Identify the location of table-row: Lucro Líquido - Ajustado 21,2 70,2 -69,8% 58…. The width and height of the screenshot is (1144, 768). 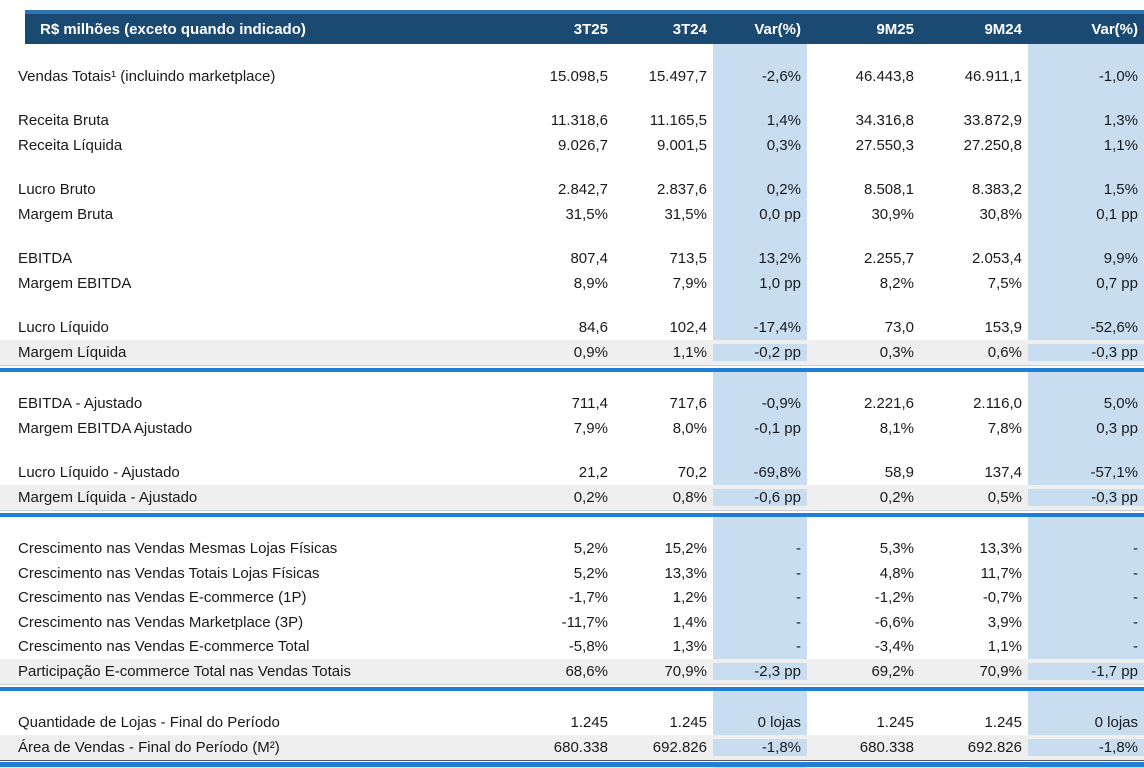
(572, 473).